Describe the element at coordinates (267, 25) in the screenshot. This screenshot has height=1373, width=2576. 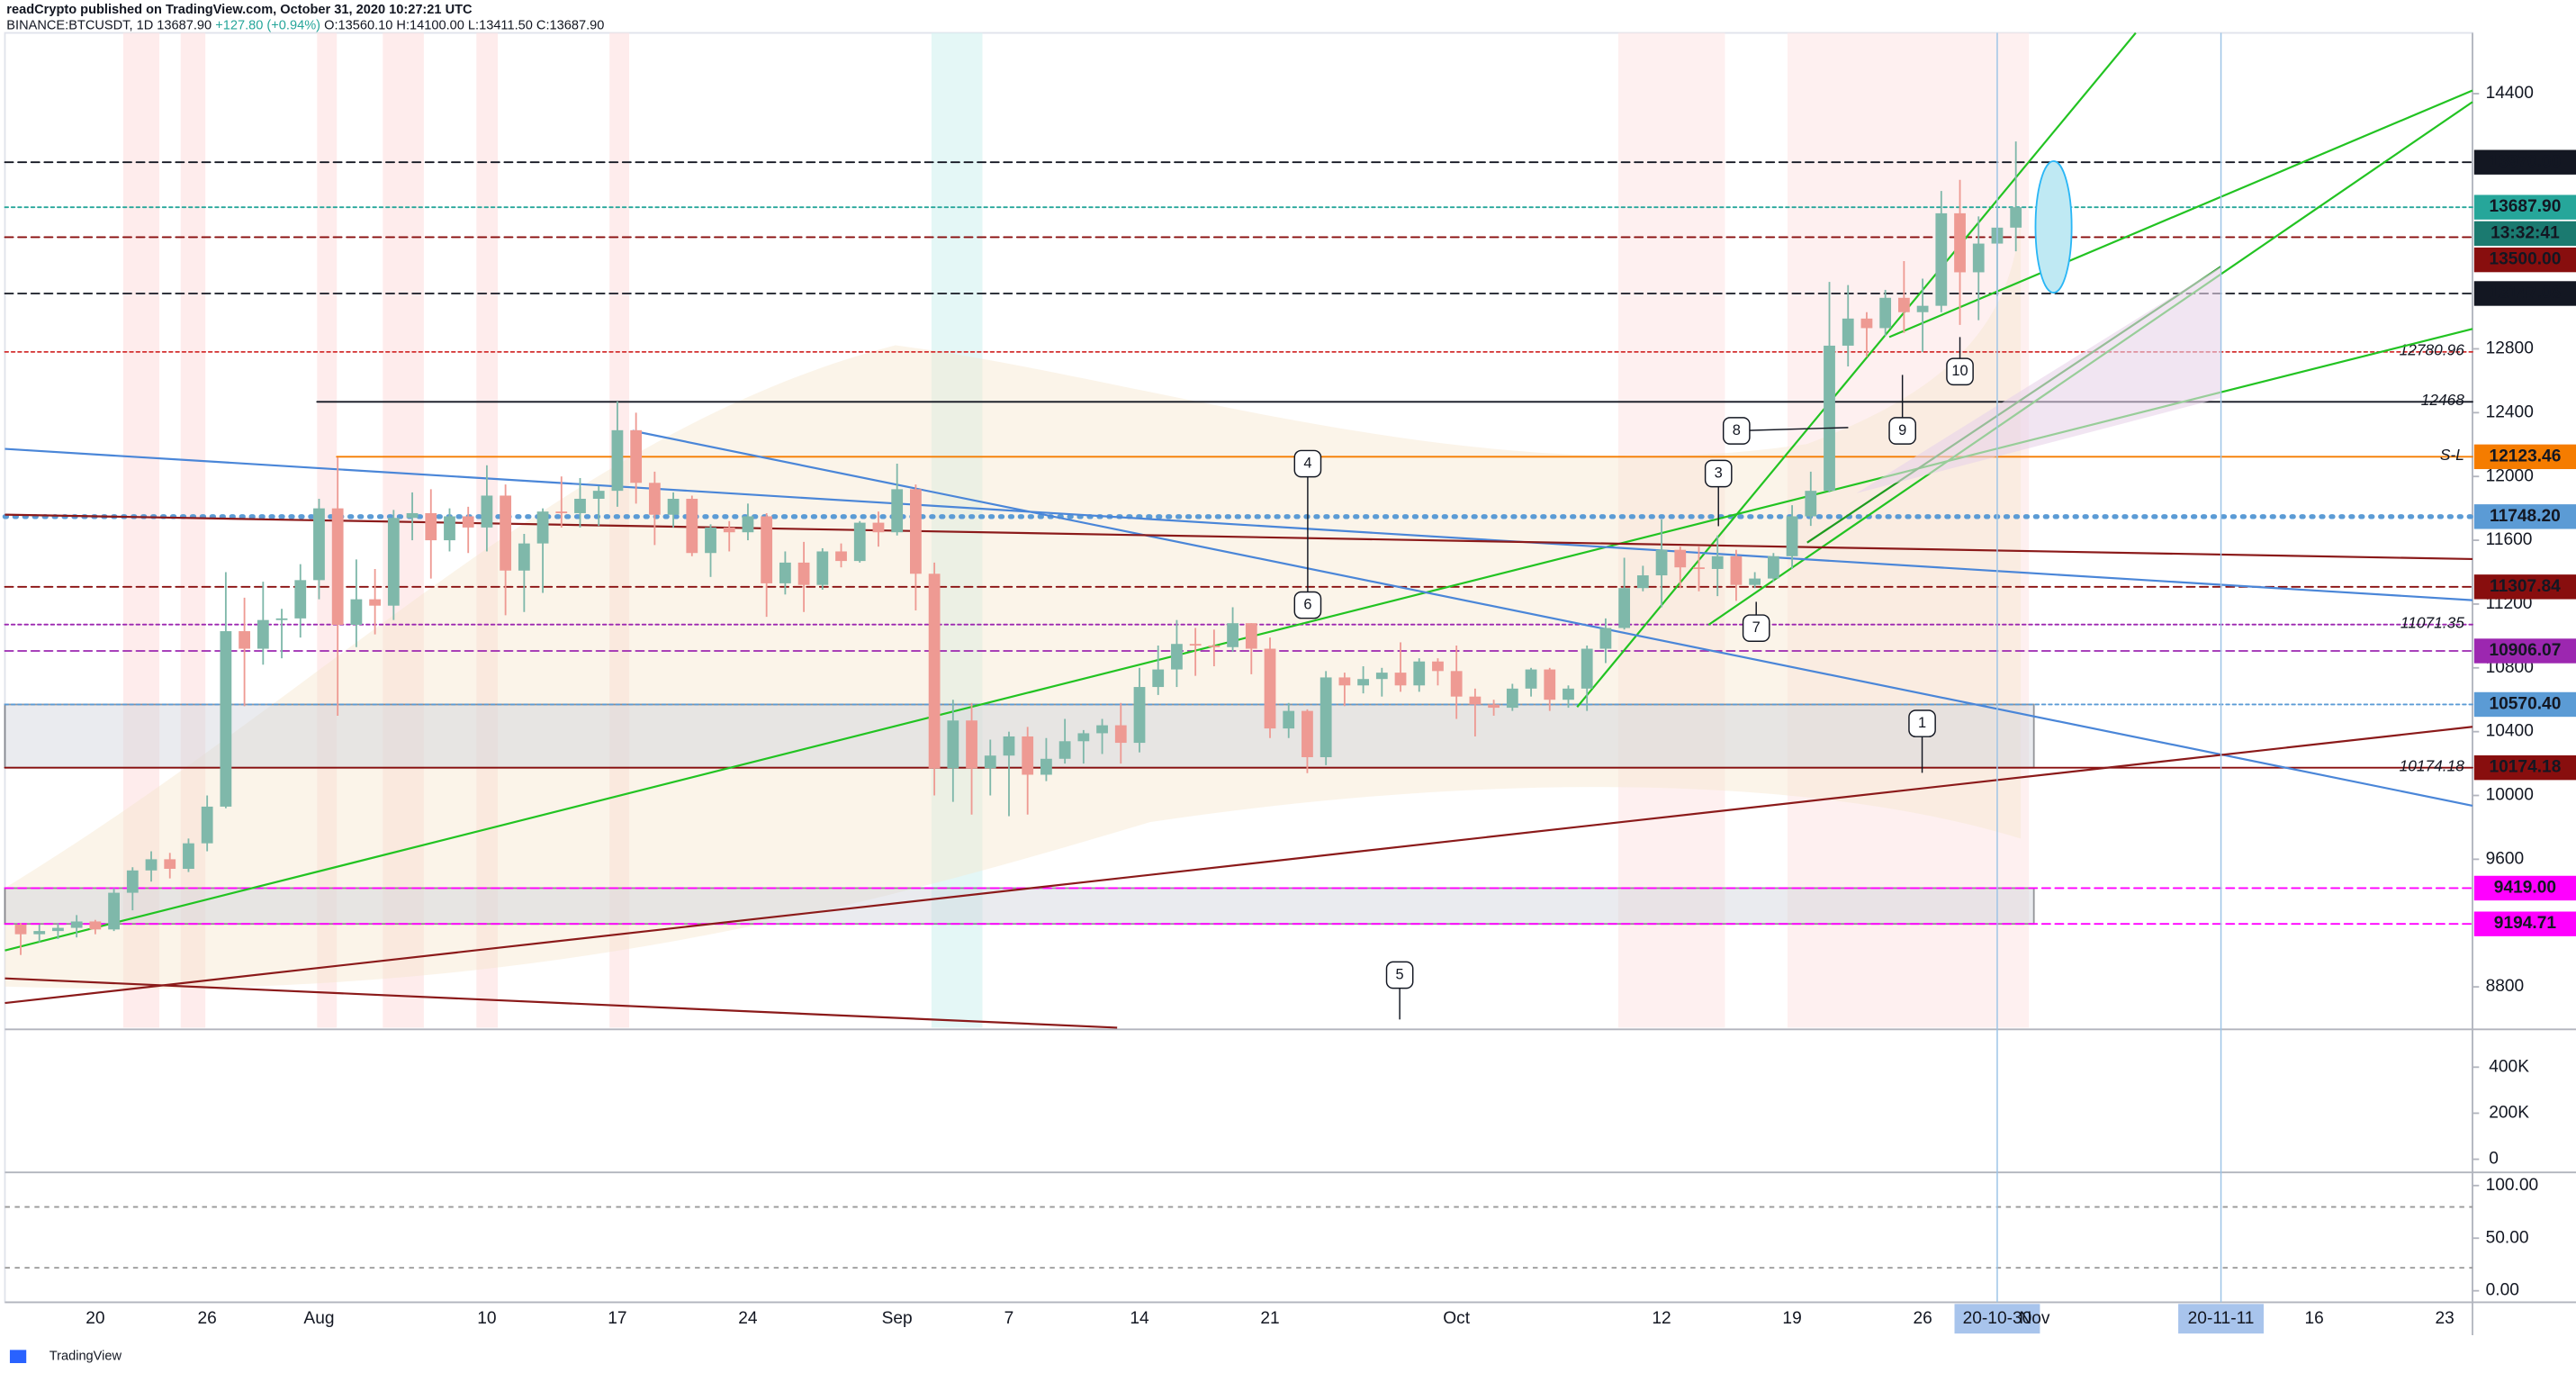
I see `change: +127.80 (+0.94%)` at that location.